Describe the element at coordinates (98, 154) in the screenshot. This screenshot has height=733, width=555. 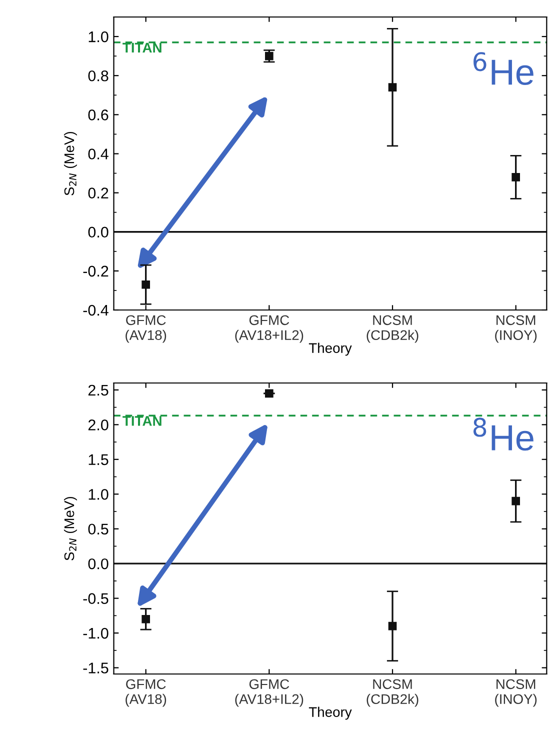
I see `y-tick-label: 0.4` at that location.